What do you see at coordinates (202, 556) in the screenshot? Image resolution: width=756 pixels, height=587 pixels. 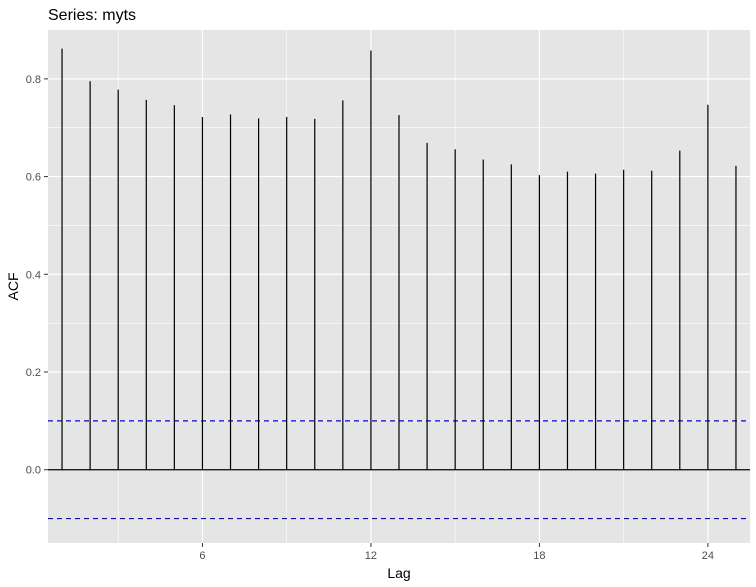 I see `x-tick-label: 6` at bounding box center [202, 556].